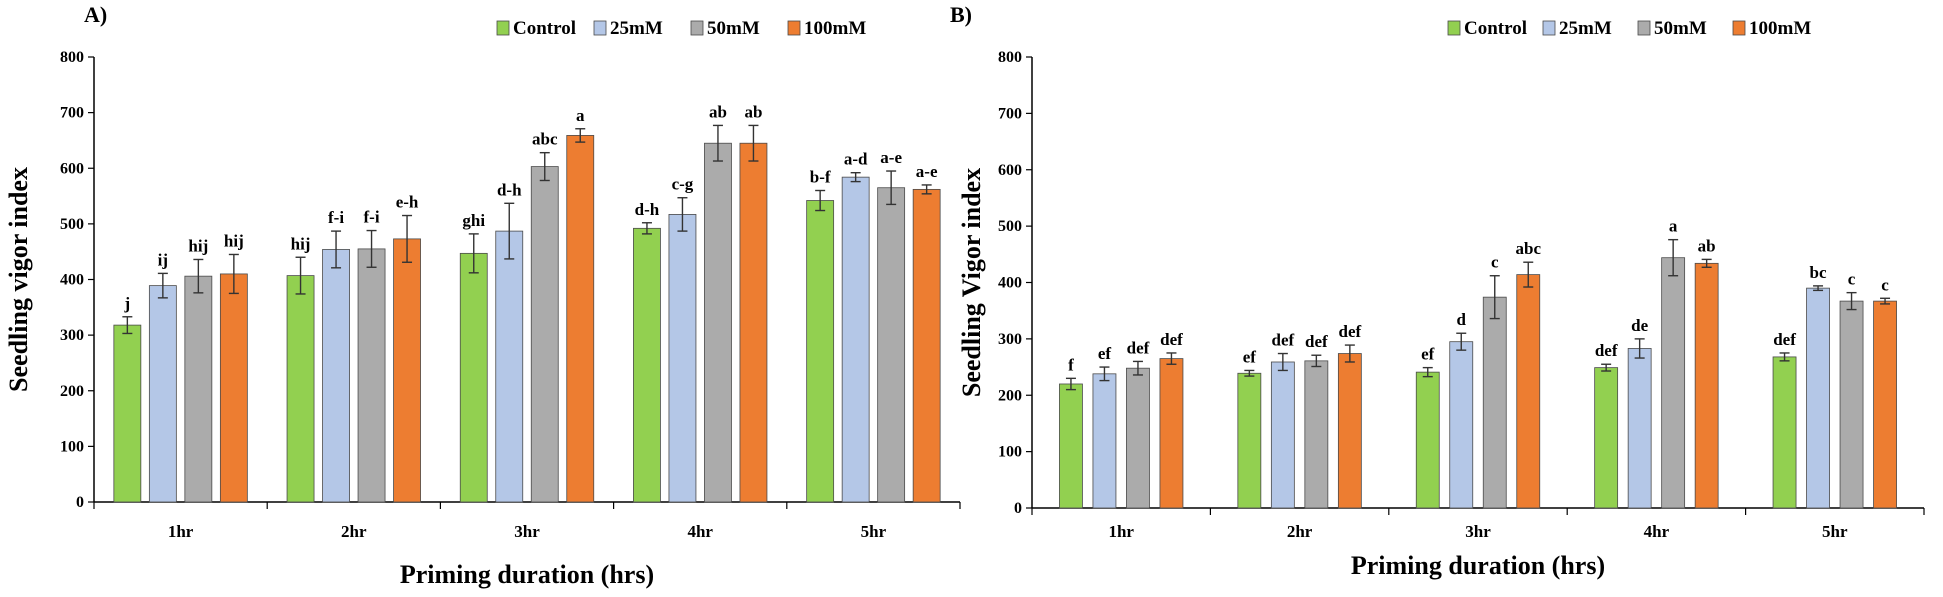 The height and width of the screenshot is (597, 1943). Describe the element at coordinates (1529, 248) in the screenshot. I see `significance-label: abc` at that location.